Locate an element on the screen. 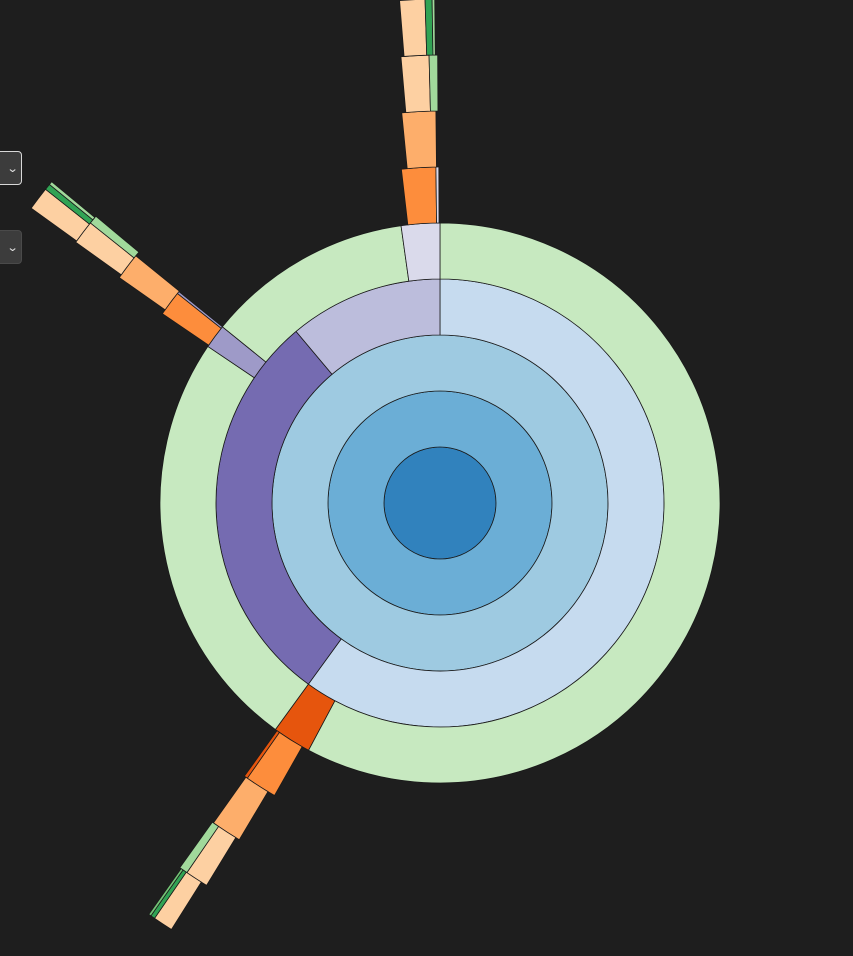  color-select-dropdown: ⌄ is located at coordinates (11, 247).